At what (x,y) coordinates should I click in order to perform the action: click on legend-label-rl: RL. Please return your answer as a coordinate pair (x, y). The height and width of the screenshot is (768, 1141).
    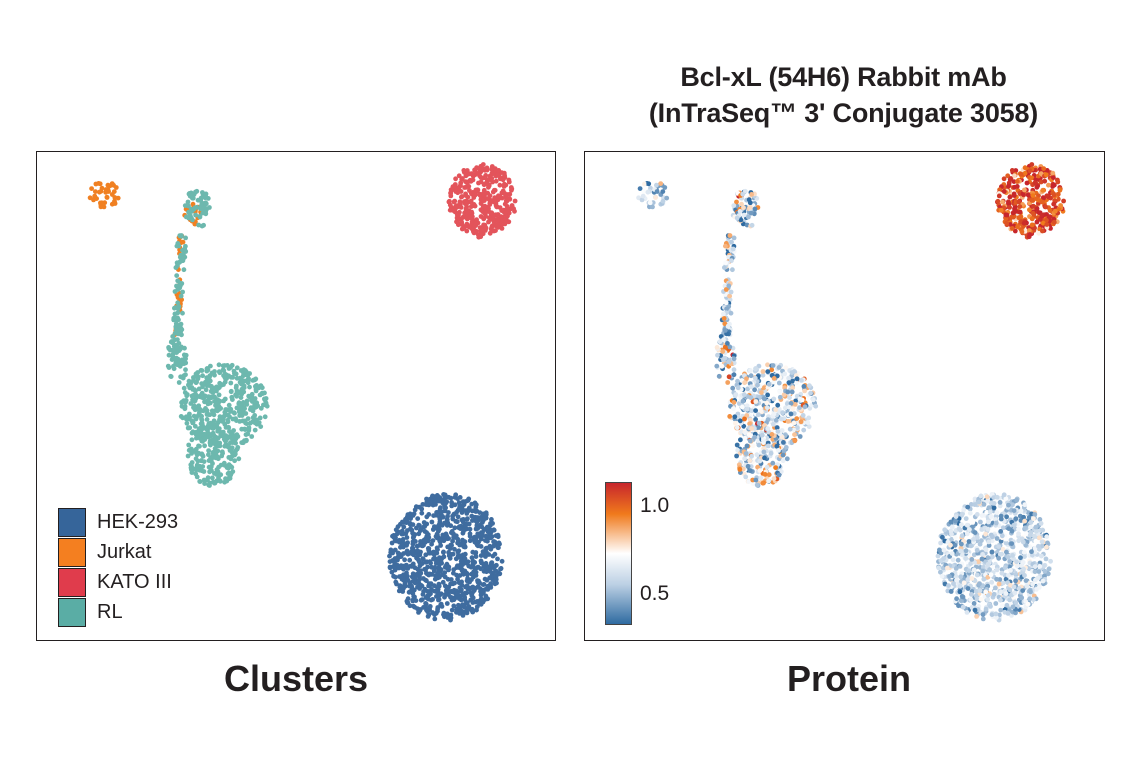
    Looking at the image, I should click on (110, 612).